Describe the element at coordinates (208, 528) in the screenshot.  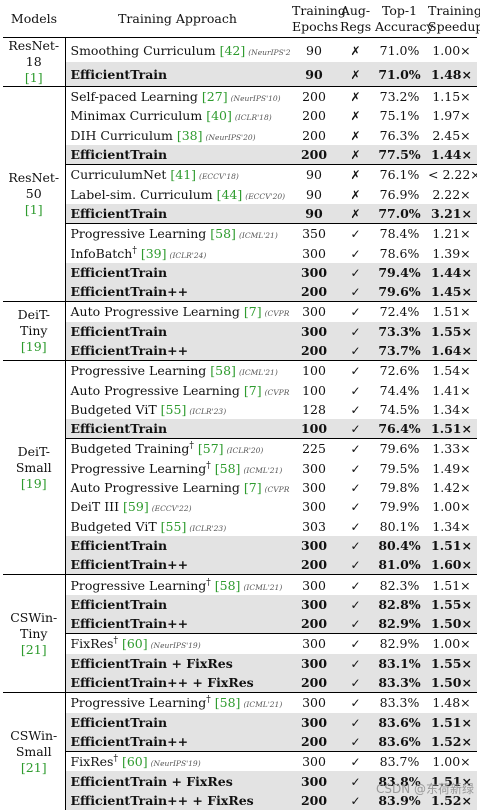
I see `venue-label: (ICLR'23)` at that location.